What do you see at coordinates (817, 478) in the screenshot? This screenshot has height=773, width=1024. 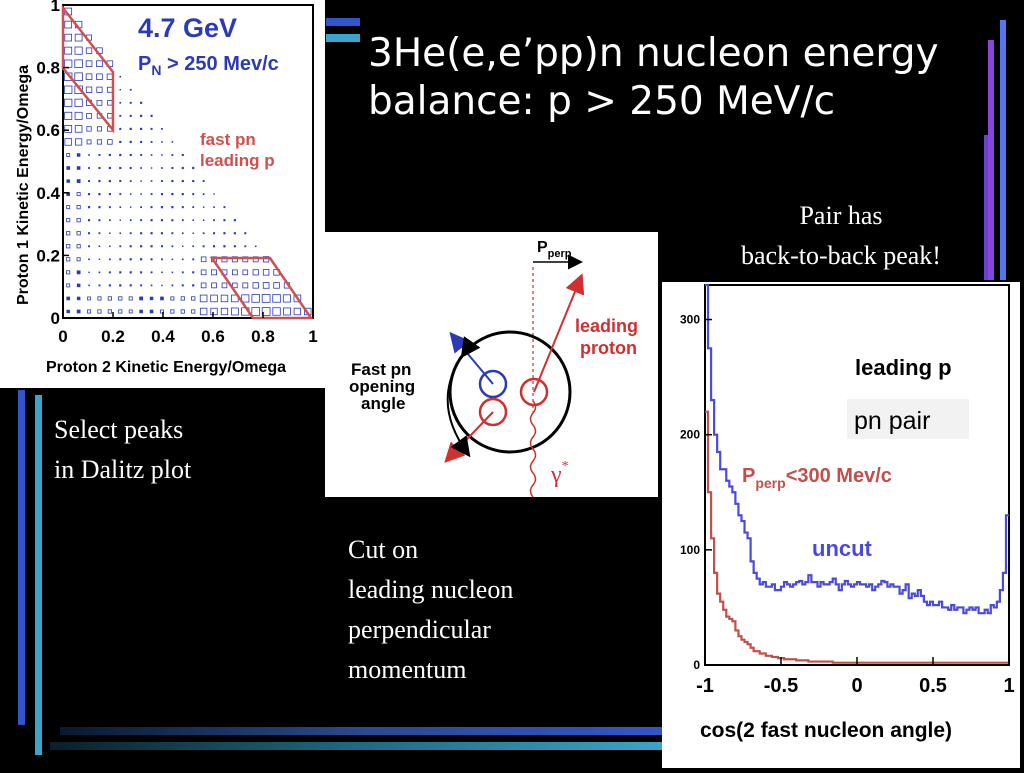 I see `cut-series-label: Pperp<300 Mev/c` at bounding box center [817, 478].